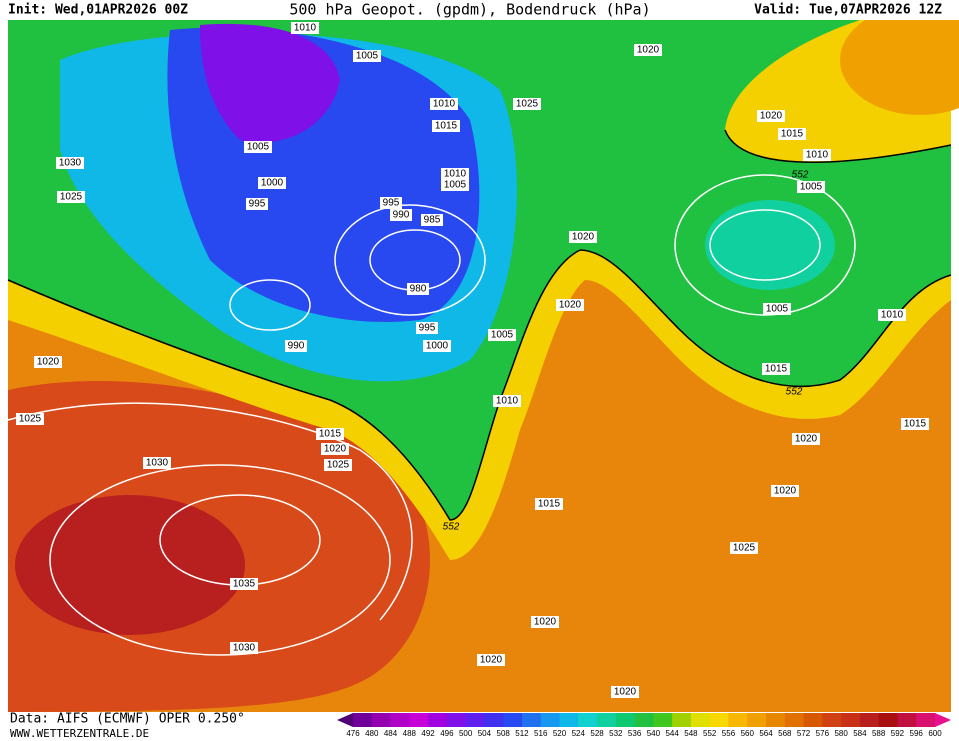  I want to click on colorbar-label: 544, so click(672, 733).